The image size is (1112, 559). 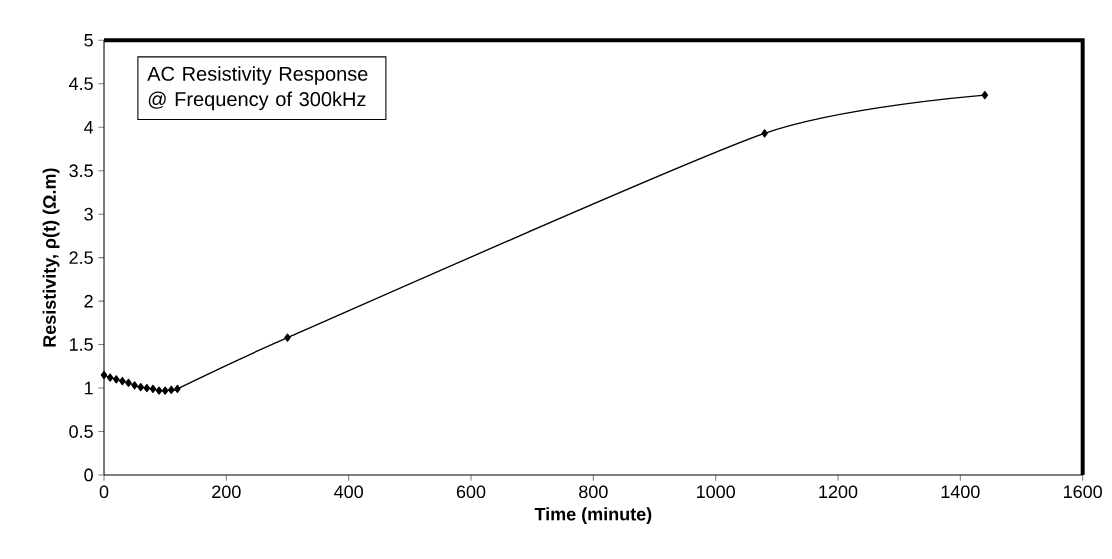 I want to click on y-tick-label: 3.5, so click(x=81, y=171).